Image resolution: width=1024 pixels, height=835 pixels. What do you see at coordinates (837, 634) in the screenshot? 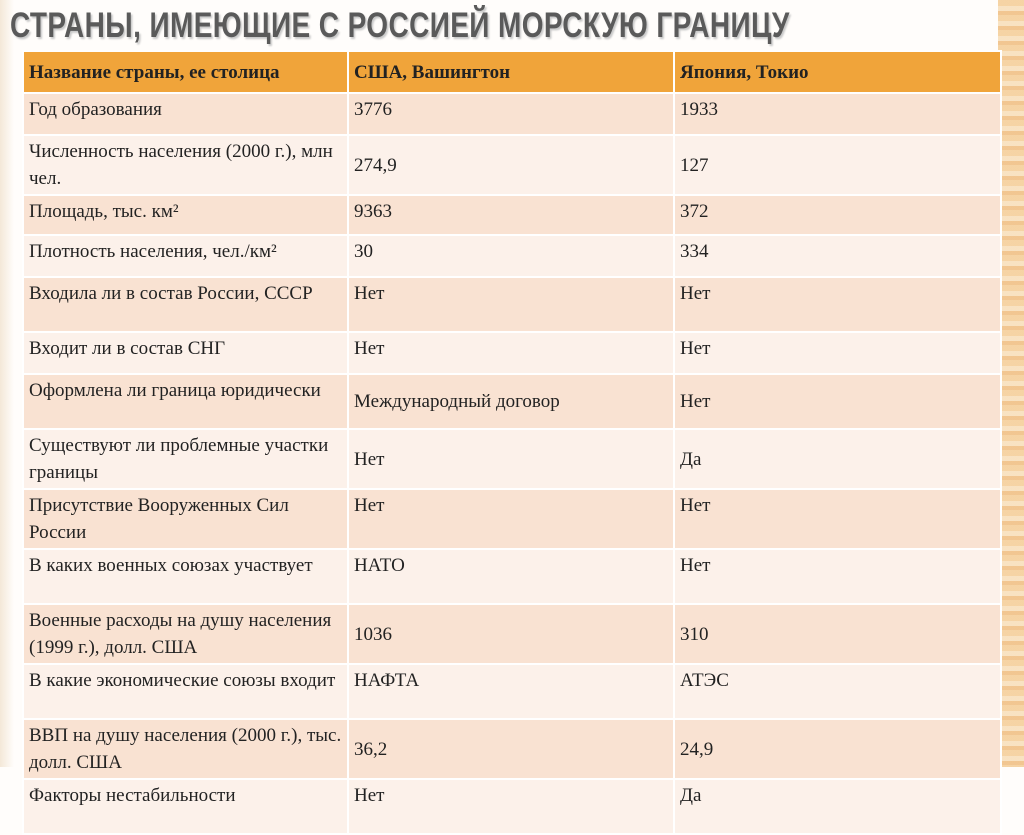
I see `cell: 310` at bounding box center [837, 634].